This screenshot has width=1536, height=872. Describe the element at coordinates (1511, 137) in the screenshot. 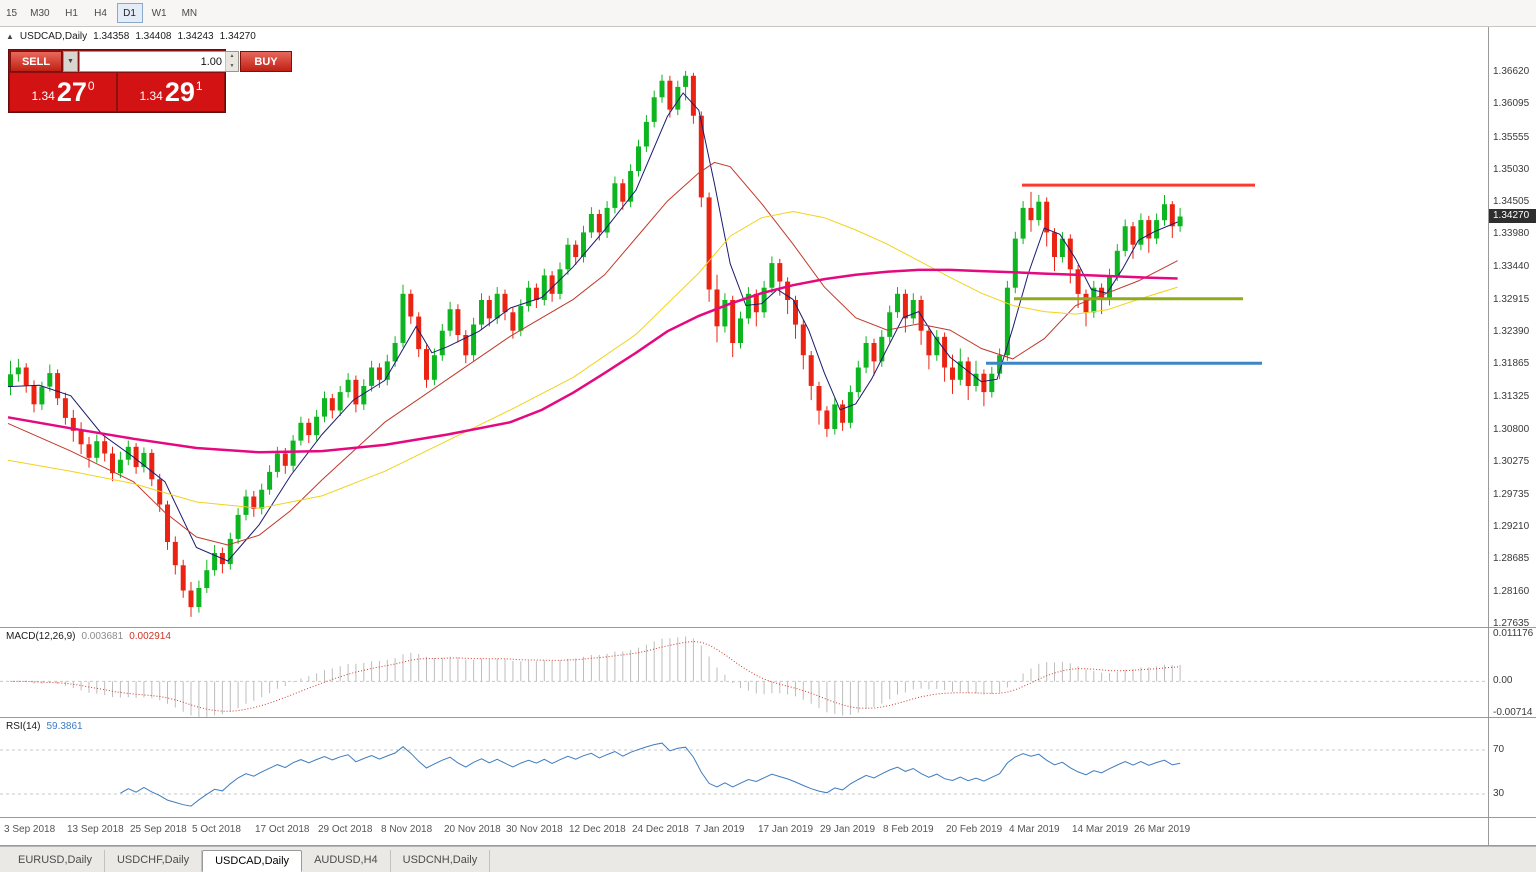

I see `price-axis-label: 1.35555` at that location.